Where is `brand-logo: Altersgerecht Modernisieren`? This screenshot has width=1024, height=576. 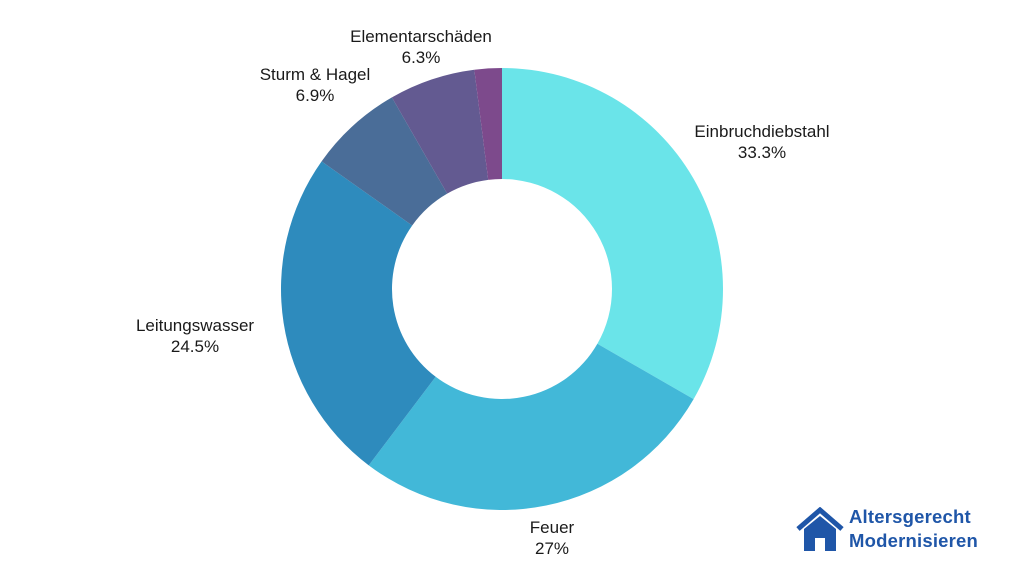 brand-logo: Altersgerecht Modernisieren is located at coordinates (903, 531).